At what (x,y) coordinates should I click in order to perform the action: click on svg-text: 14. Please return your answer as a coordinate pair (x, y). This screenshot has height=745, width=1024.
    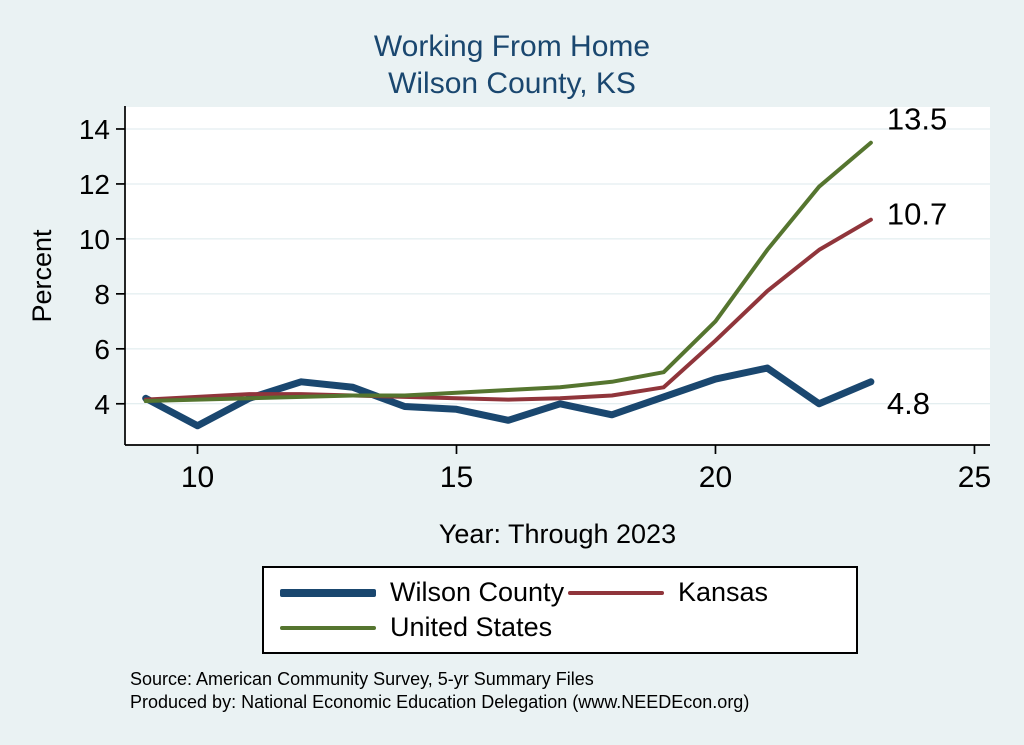
    Looking at the image, I should click on (94, 129).